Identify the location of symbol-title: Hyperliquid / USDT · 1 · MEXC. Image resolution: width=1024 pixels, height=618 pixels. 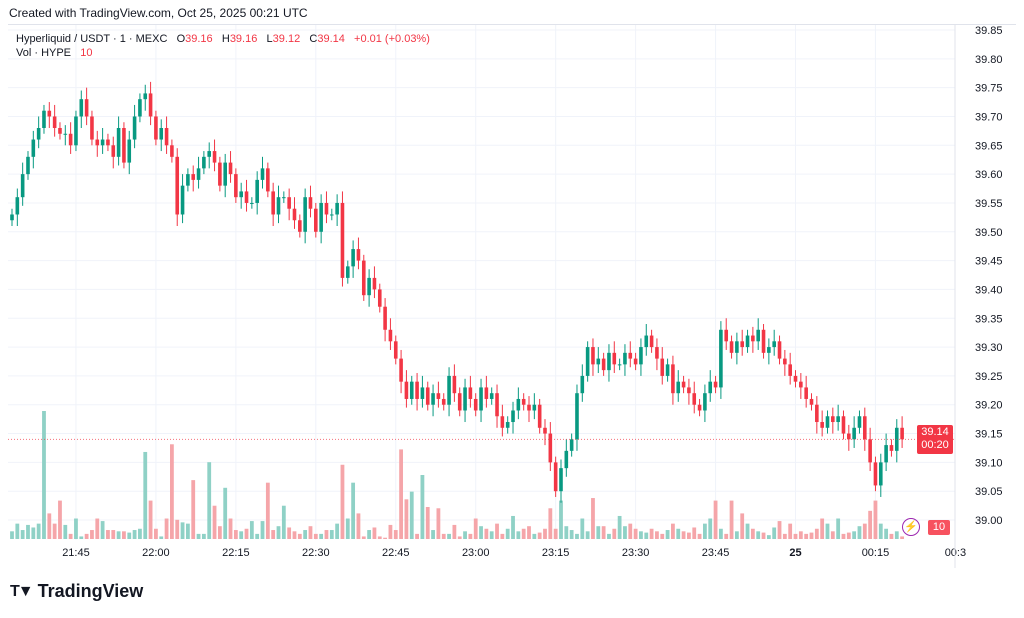
(92, 39).